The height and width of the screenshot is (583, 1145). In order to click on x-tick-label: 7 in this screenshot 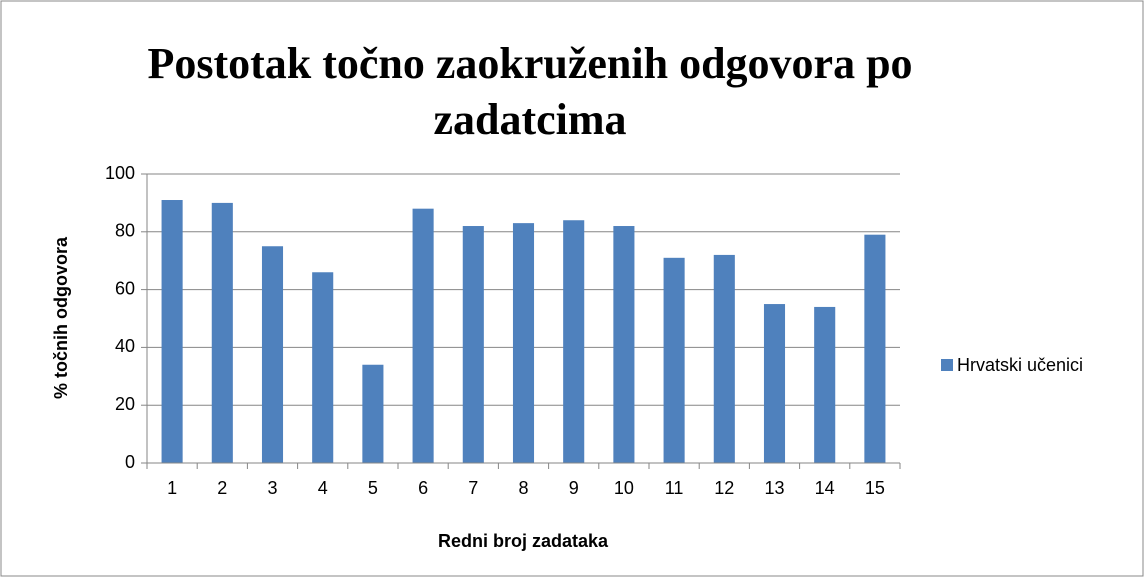, I will do `click(473, 488)`.